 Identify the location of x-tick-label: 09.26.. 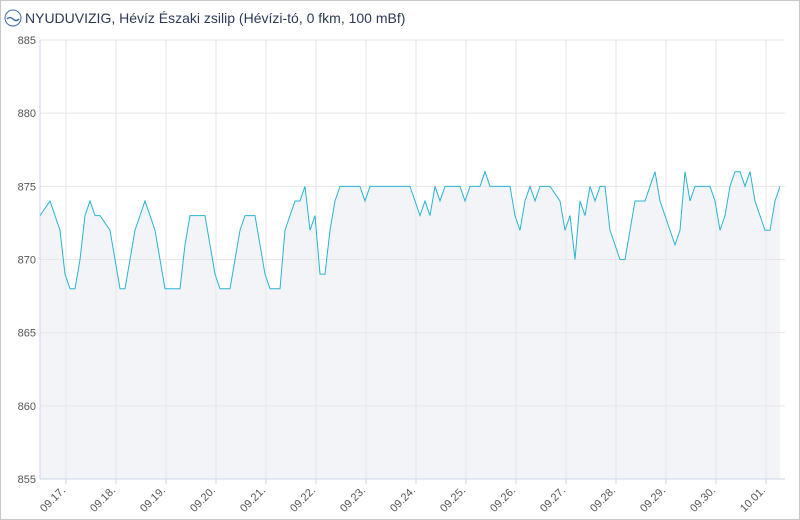
(503, 500).